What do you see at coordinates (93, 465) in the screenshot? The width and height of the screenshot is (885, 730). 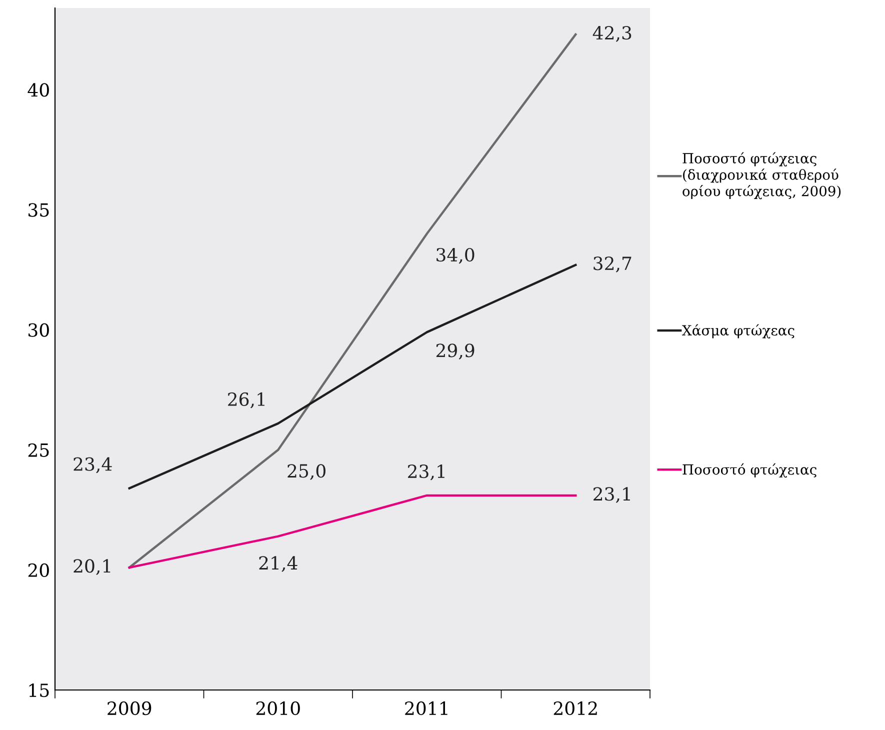 I see `data-label: 23,4` at bounding box center [93, 465].